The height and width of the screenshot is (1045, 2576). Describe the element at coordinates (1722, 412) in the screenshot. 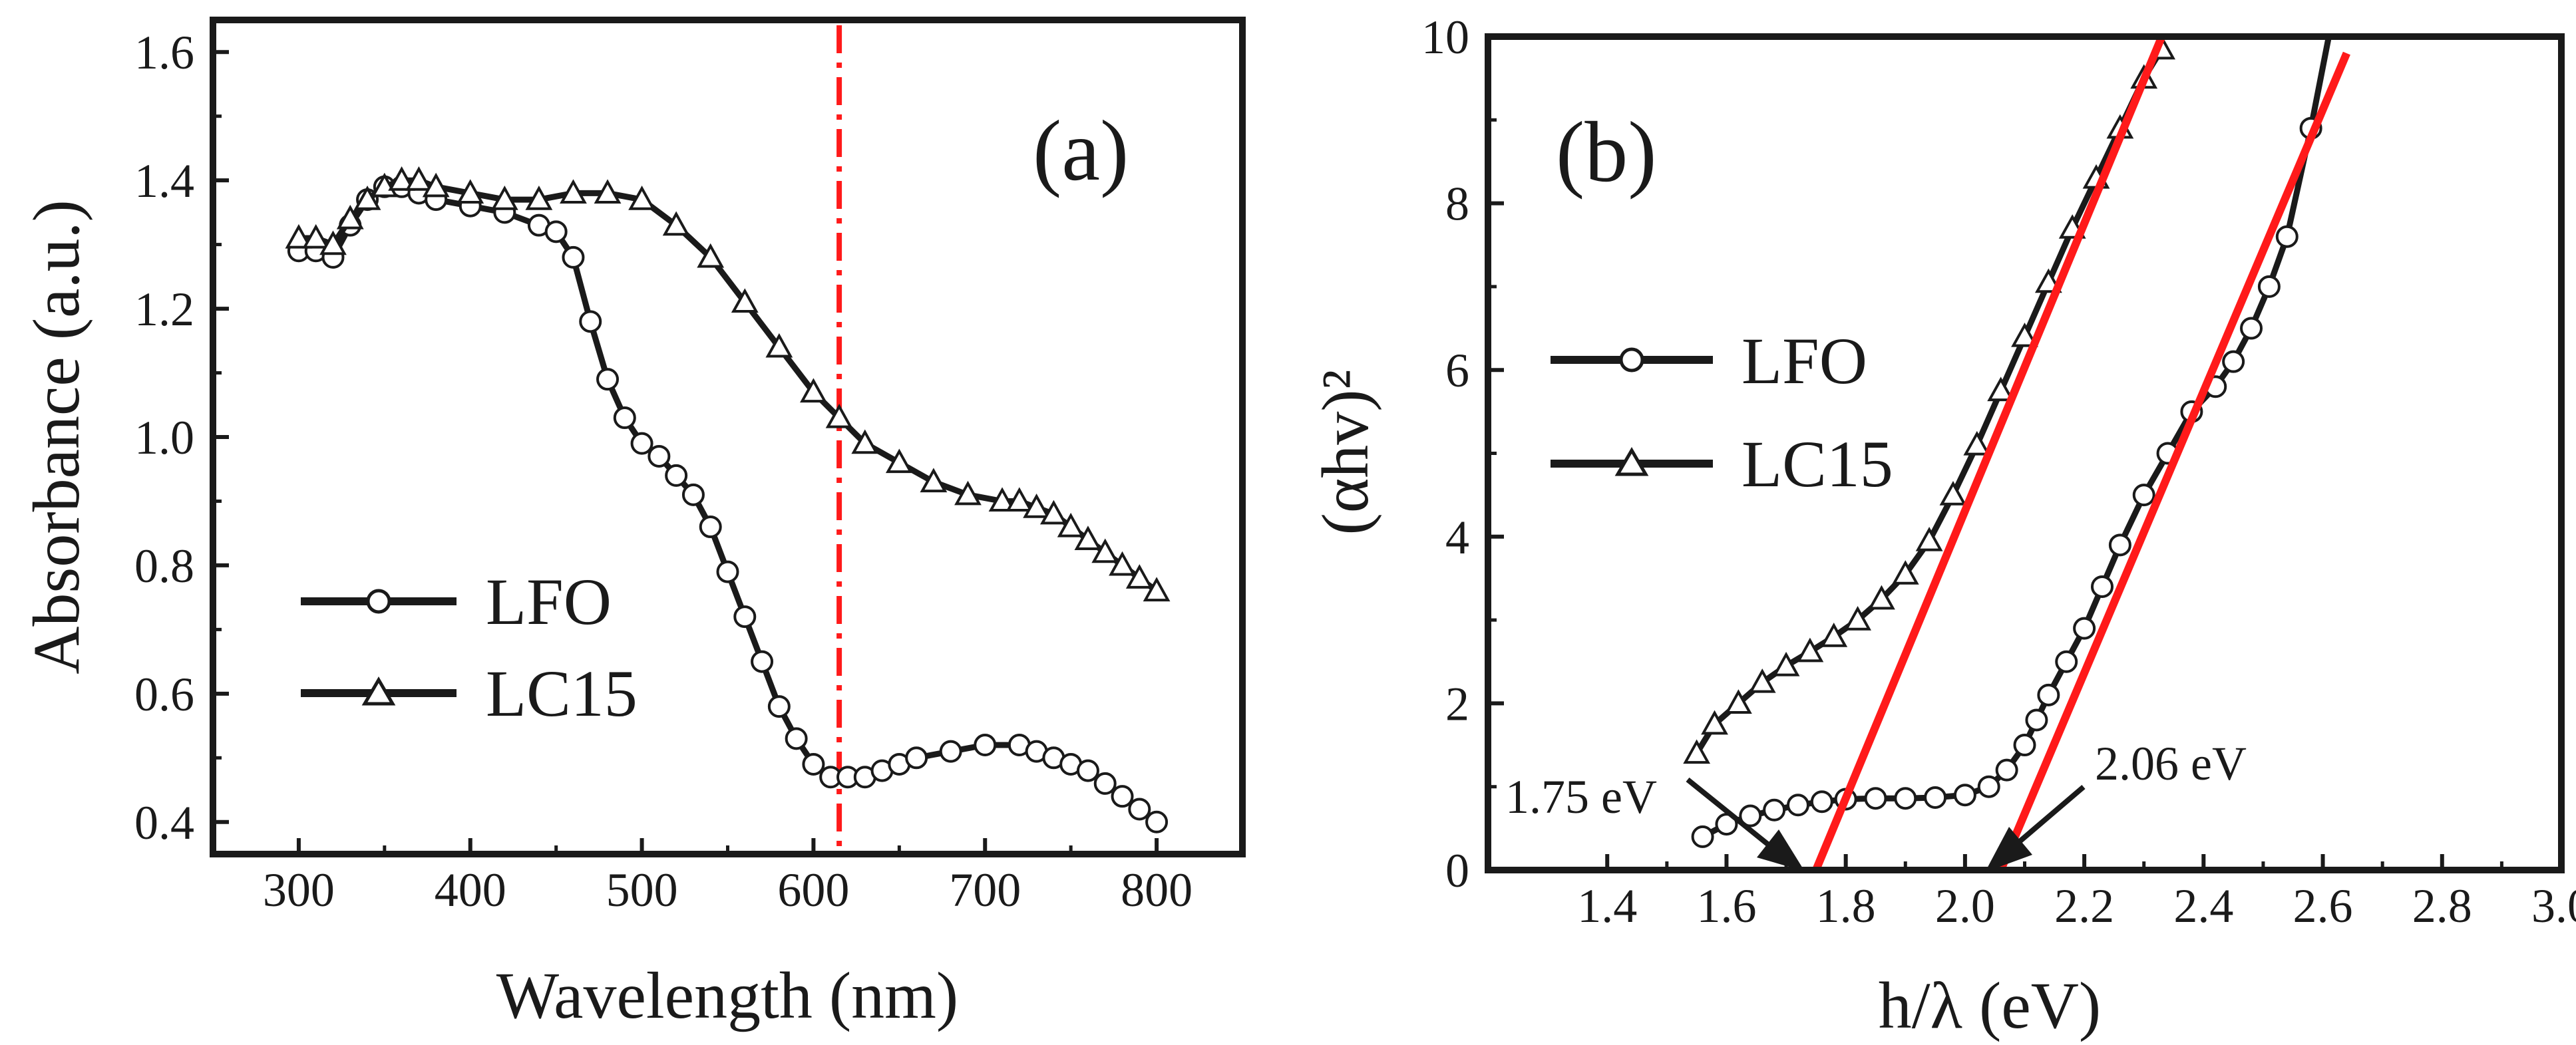

I see `panel-b-legend: LFO LC15` at that location.